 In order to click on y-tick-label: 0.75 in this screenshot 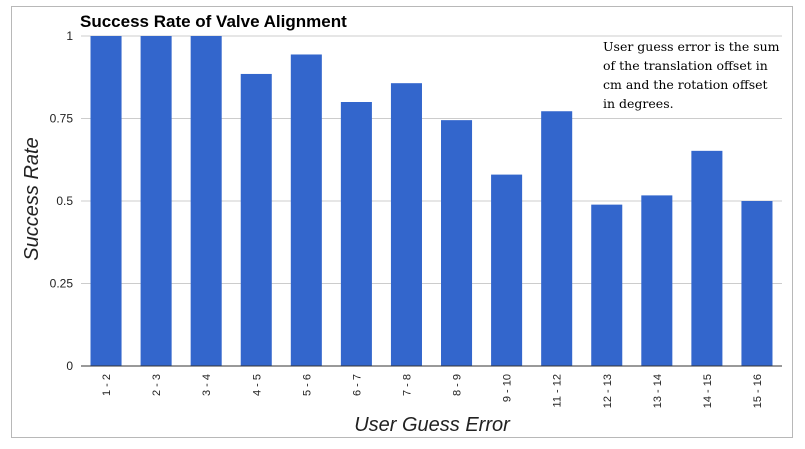, I will do `click(62, 119)`.